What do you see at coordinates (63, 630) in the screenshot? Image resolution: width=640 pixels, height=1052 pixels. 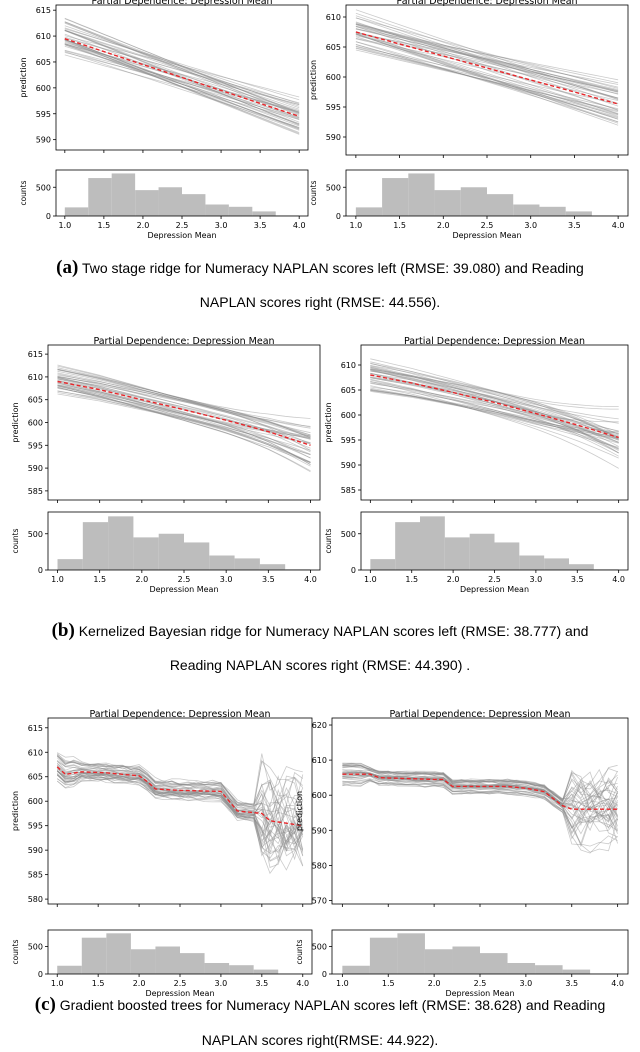 I see `caption-b-label: (b)` at bounding box center [63, 630].